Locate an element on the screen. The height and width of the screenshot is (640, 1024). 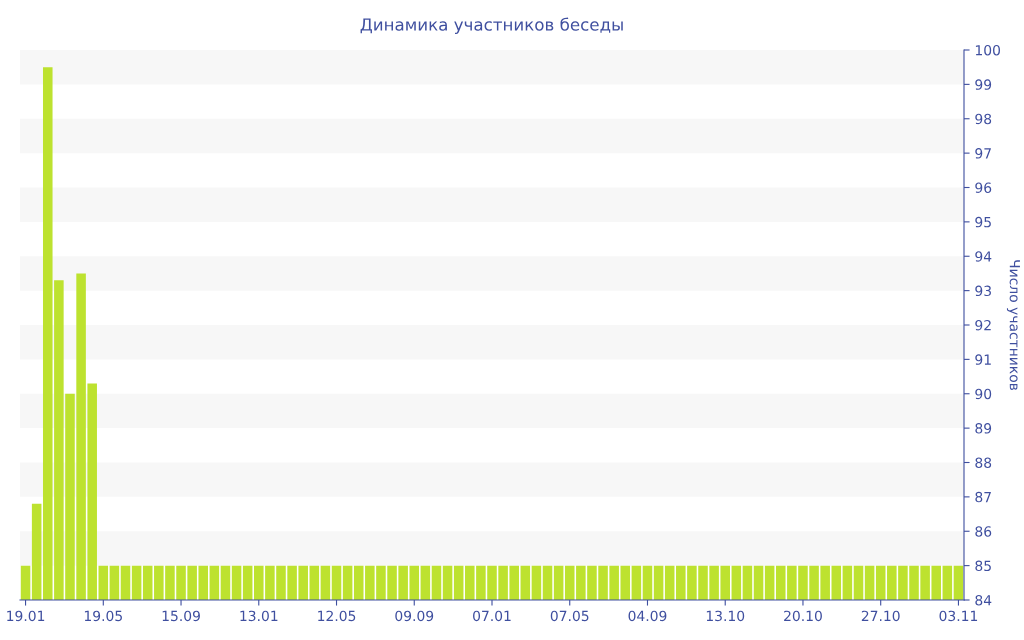
y-tick-label: 90 is located at coordinates (983, 394).